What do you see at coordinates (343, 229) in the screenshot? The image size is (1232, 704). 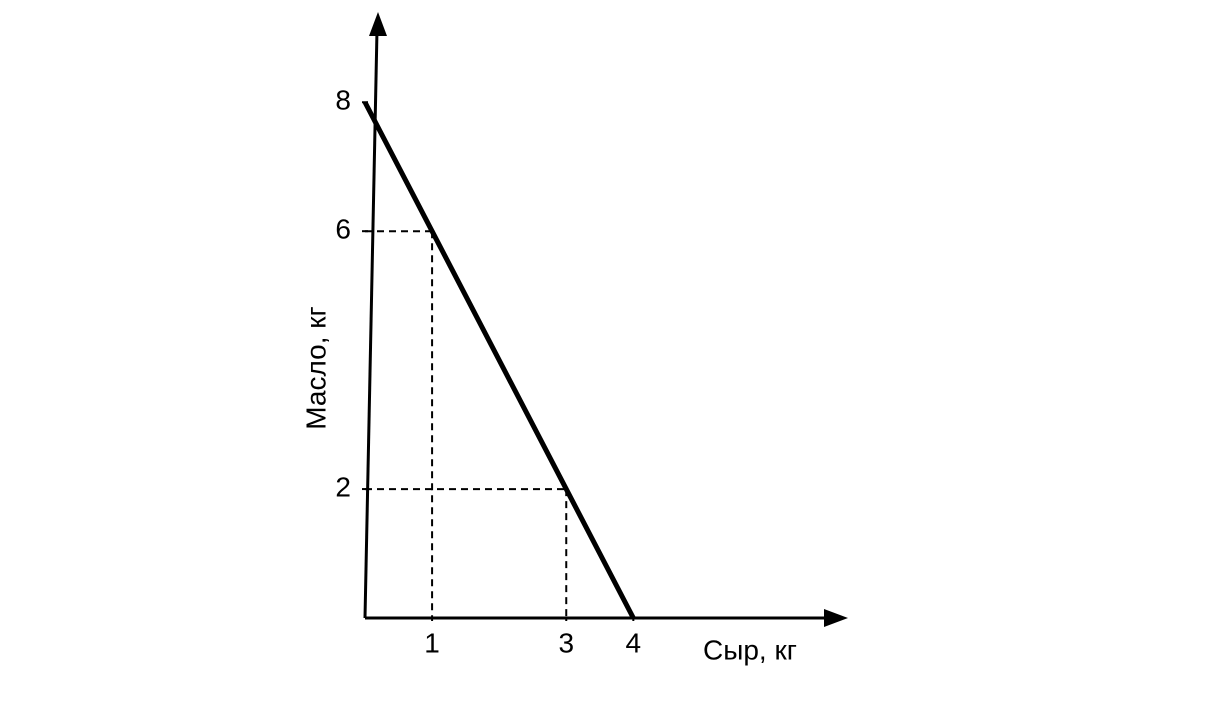 I see `y-tick-label: 6` at bounding box center [343, 229].